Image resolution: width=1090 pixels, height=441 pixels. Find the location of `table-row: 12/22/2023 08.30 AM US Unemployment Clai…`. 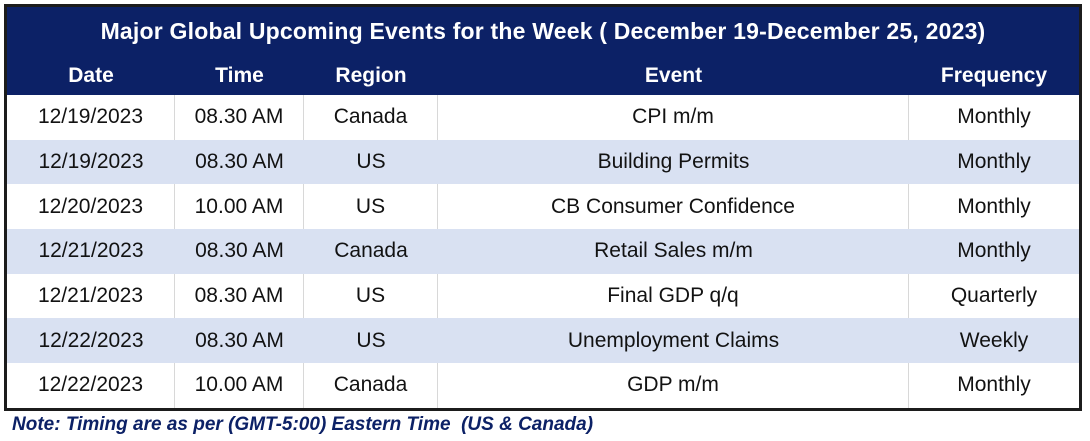

table-row: 12/22/2023 08.30 AM US Unemployment Clai… is located at coordinates (543, 341).